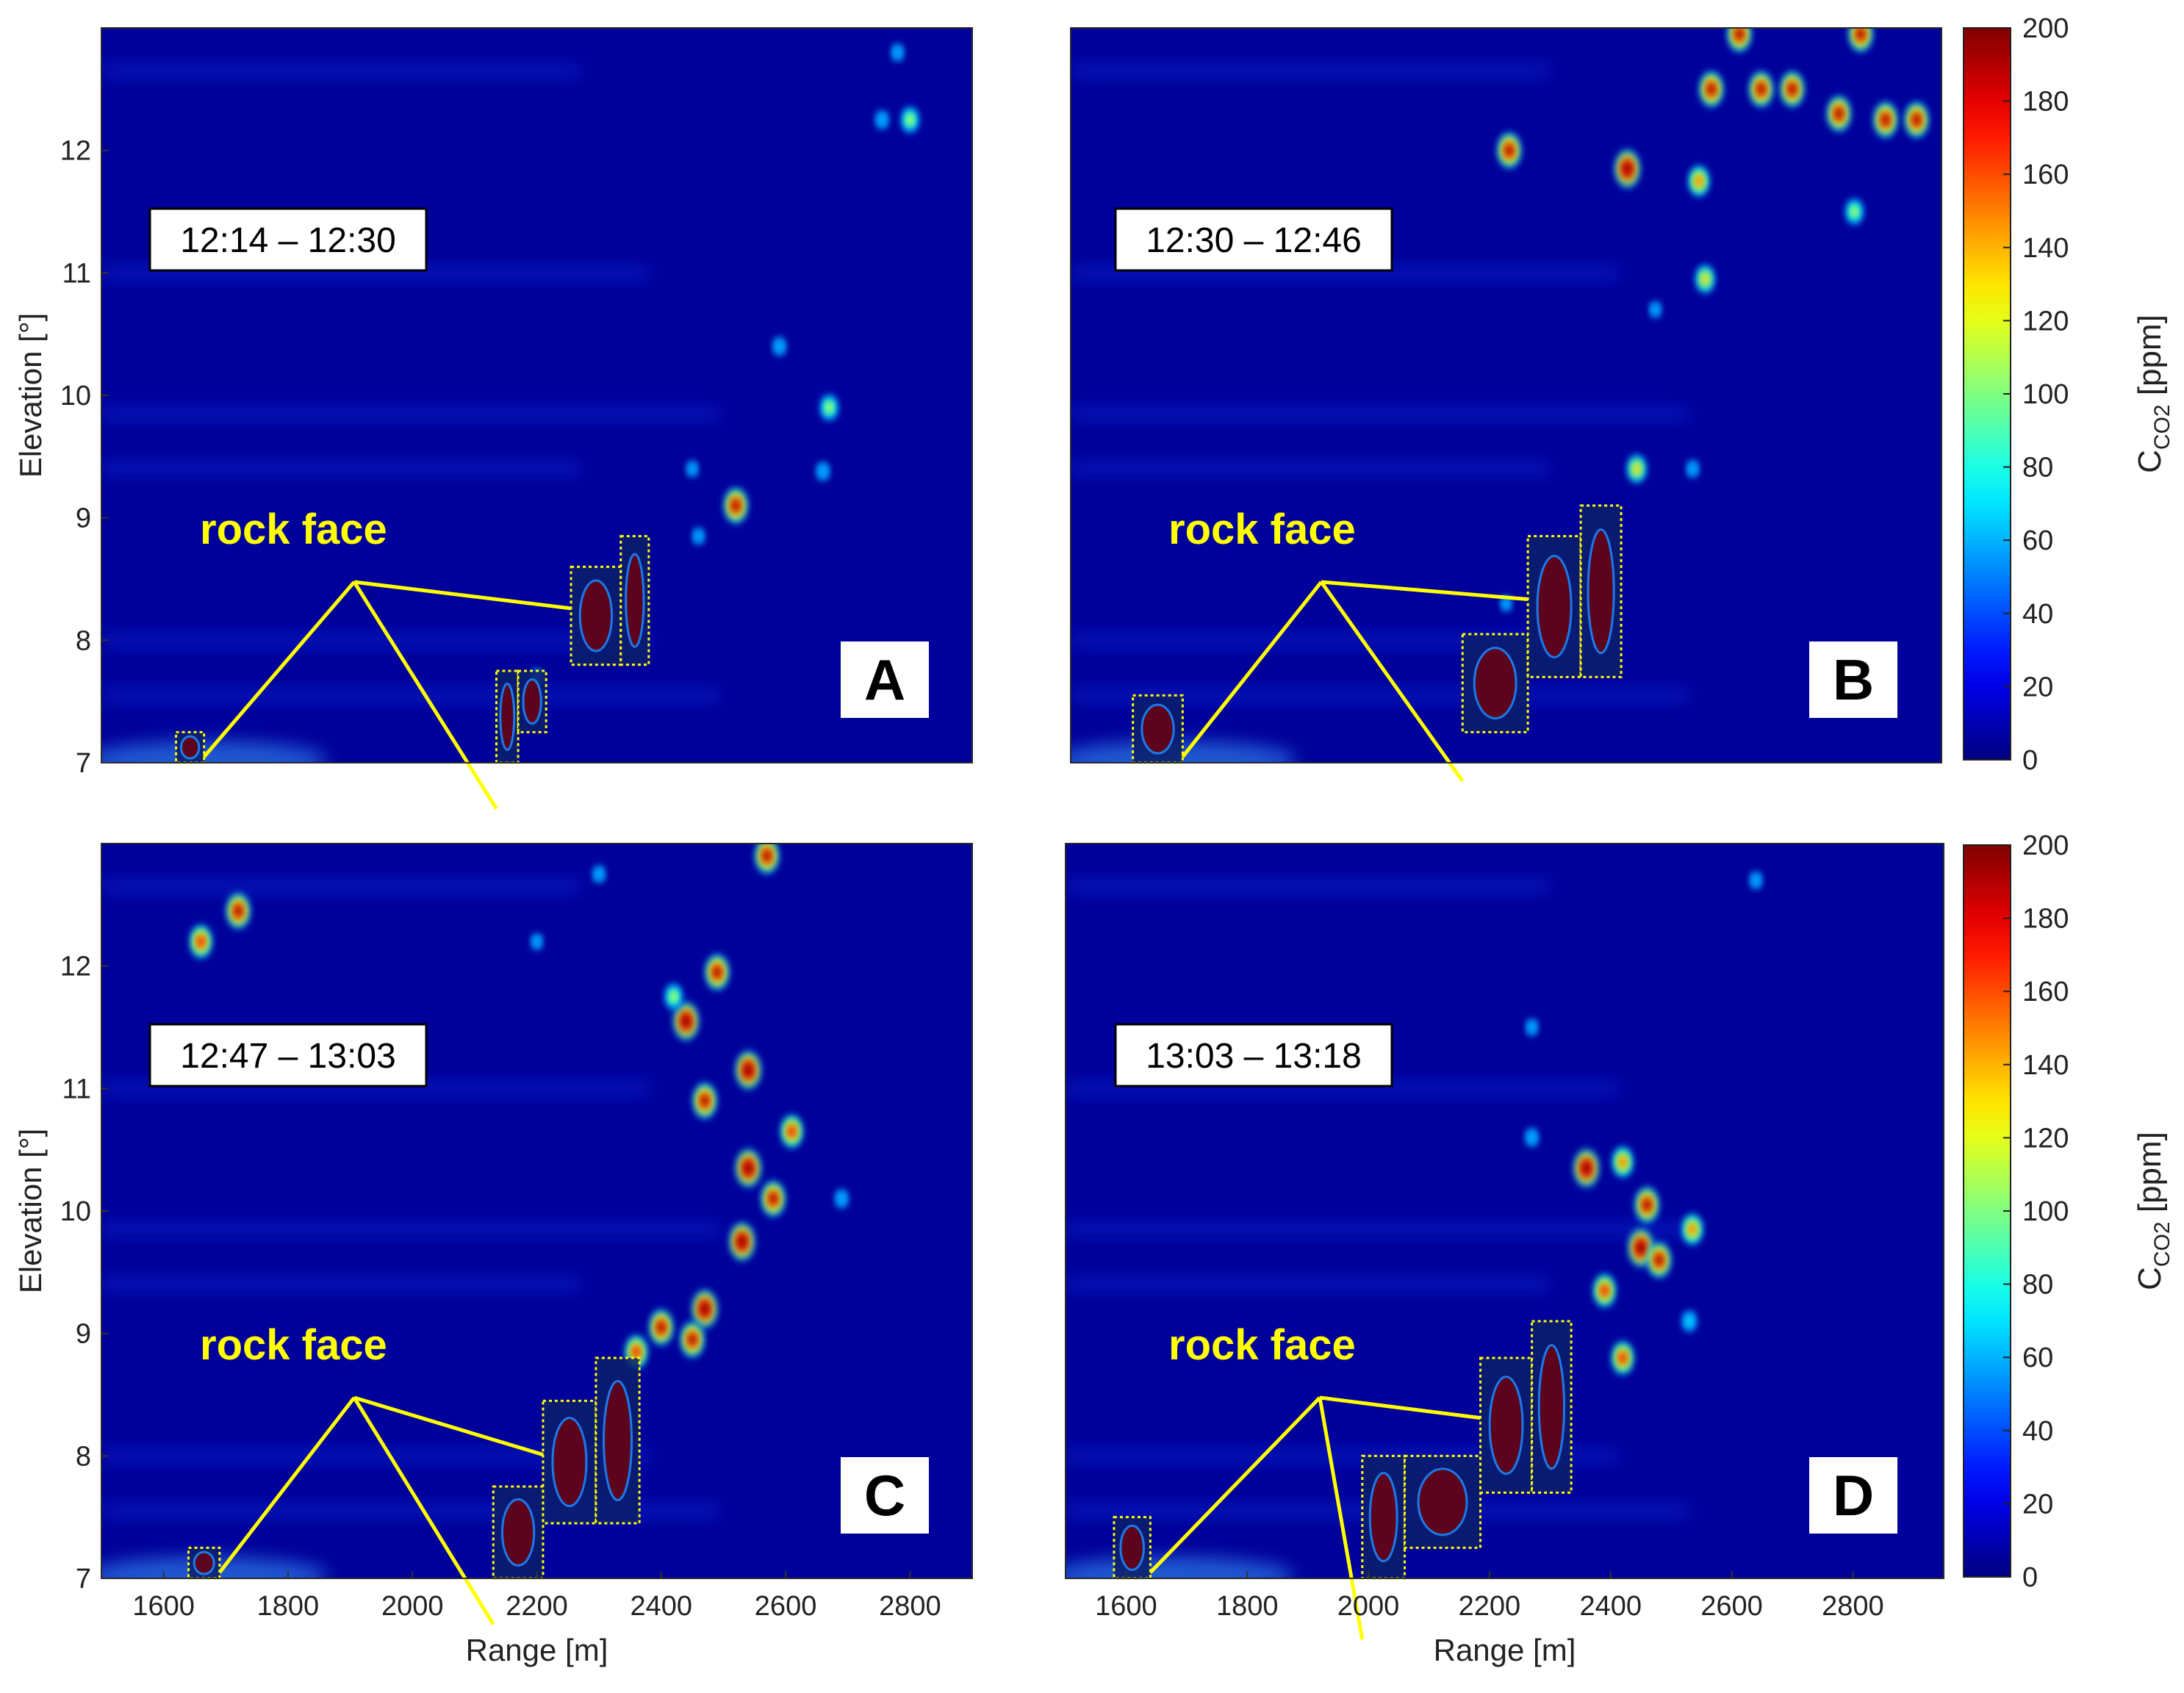  I want to click on colorbar-tick-label: 140, so click(2045, 1065).